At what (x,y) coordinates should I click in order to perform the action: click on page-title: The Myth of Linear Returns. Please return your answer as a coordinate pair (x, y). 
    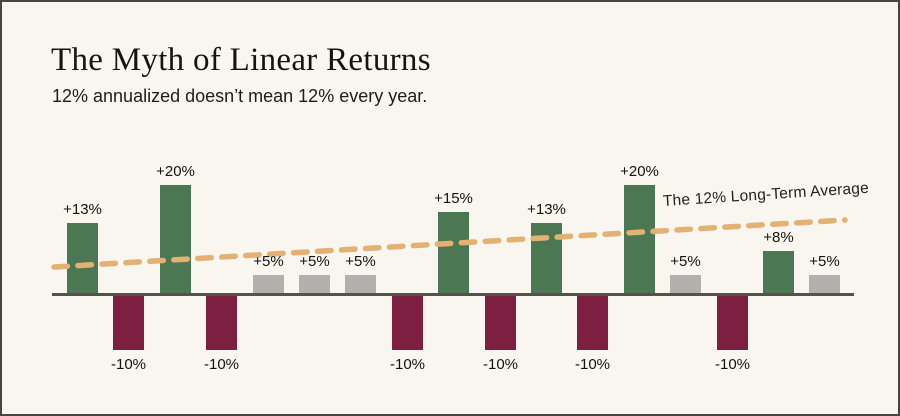
    Looking at the image, I should click on (241, 60).